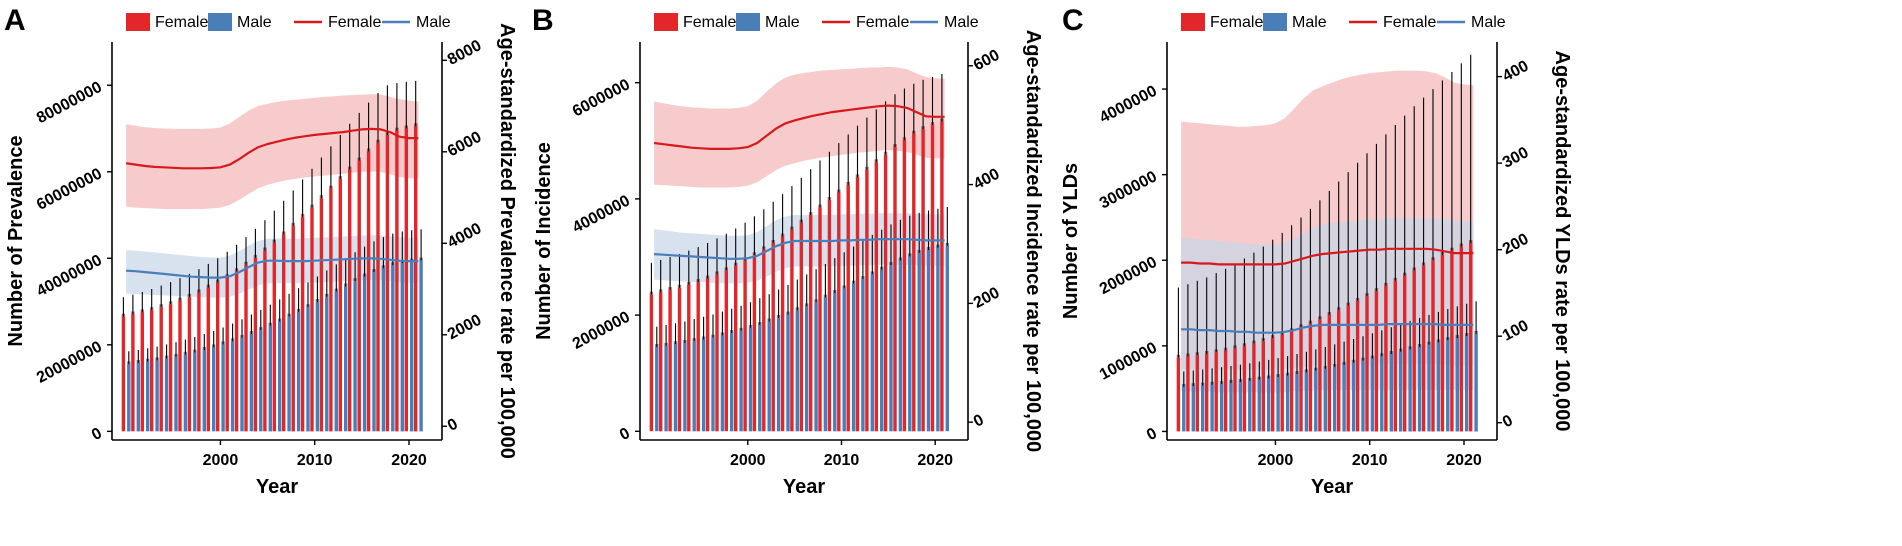  I want to click on legend-male-bar-swatch, so click(220, 22).